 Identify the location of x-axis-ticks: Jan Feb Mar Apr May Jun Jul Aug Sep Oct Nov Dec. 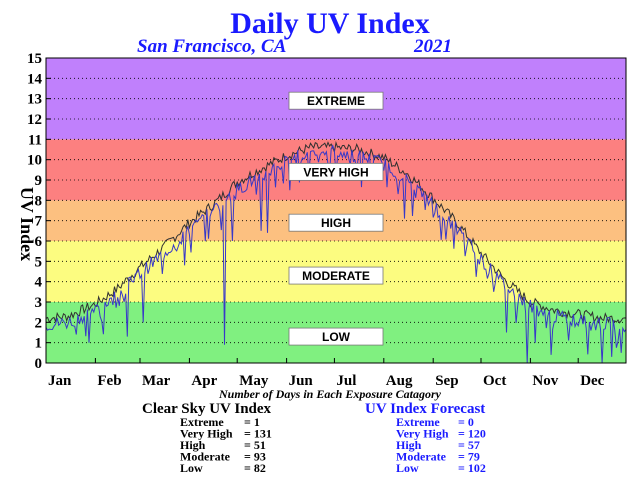
(325, 373).